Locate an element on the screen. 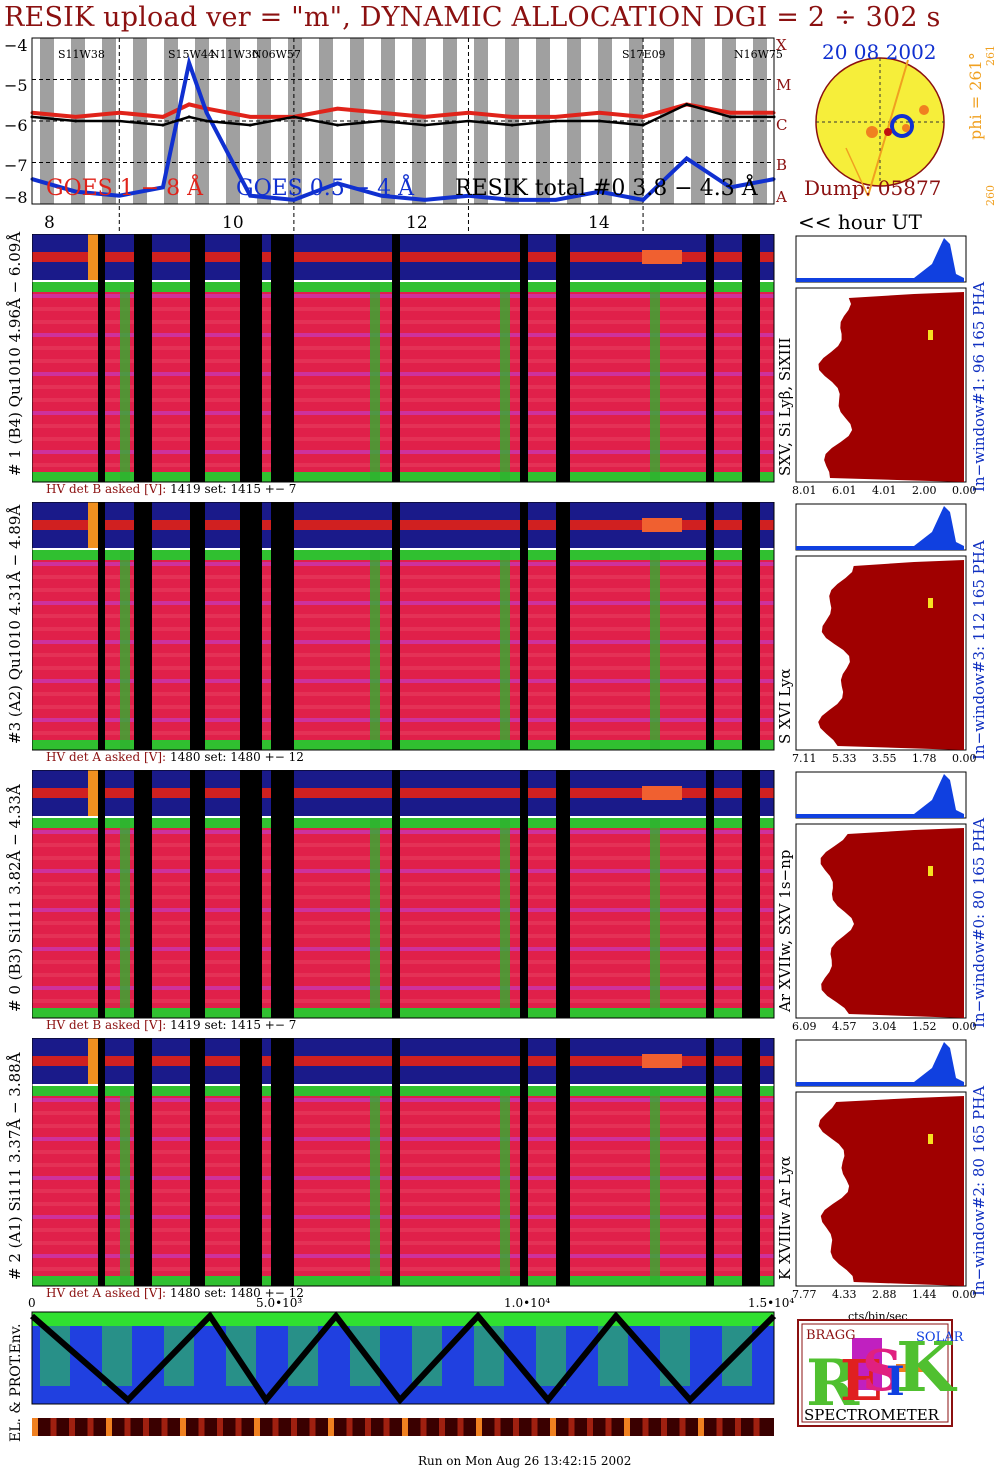 The image size is (1004, 1477). env-label: EL. & PROT.Env. is located at coordinates (16, 1382).